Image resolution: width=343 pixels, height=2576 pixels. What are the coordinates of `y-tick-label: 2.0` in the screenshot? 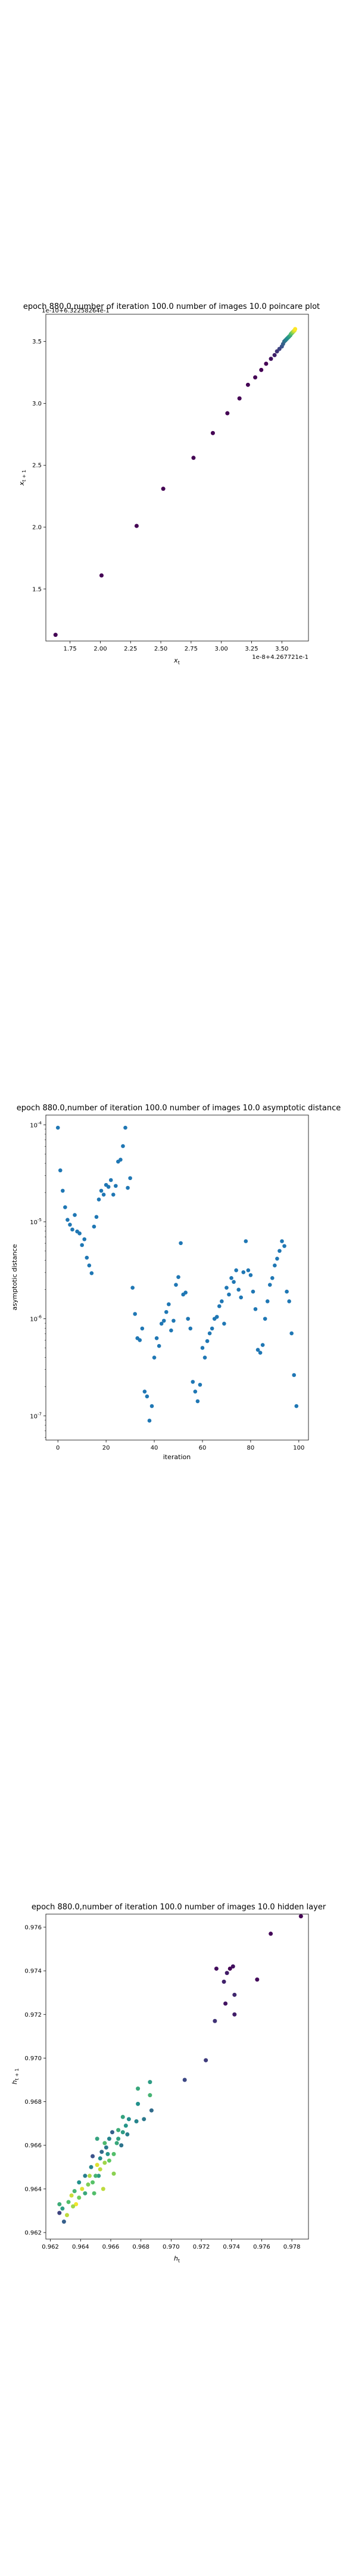 It's located at (37, 528).